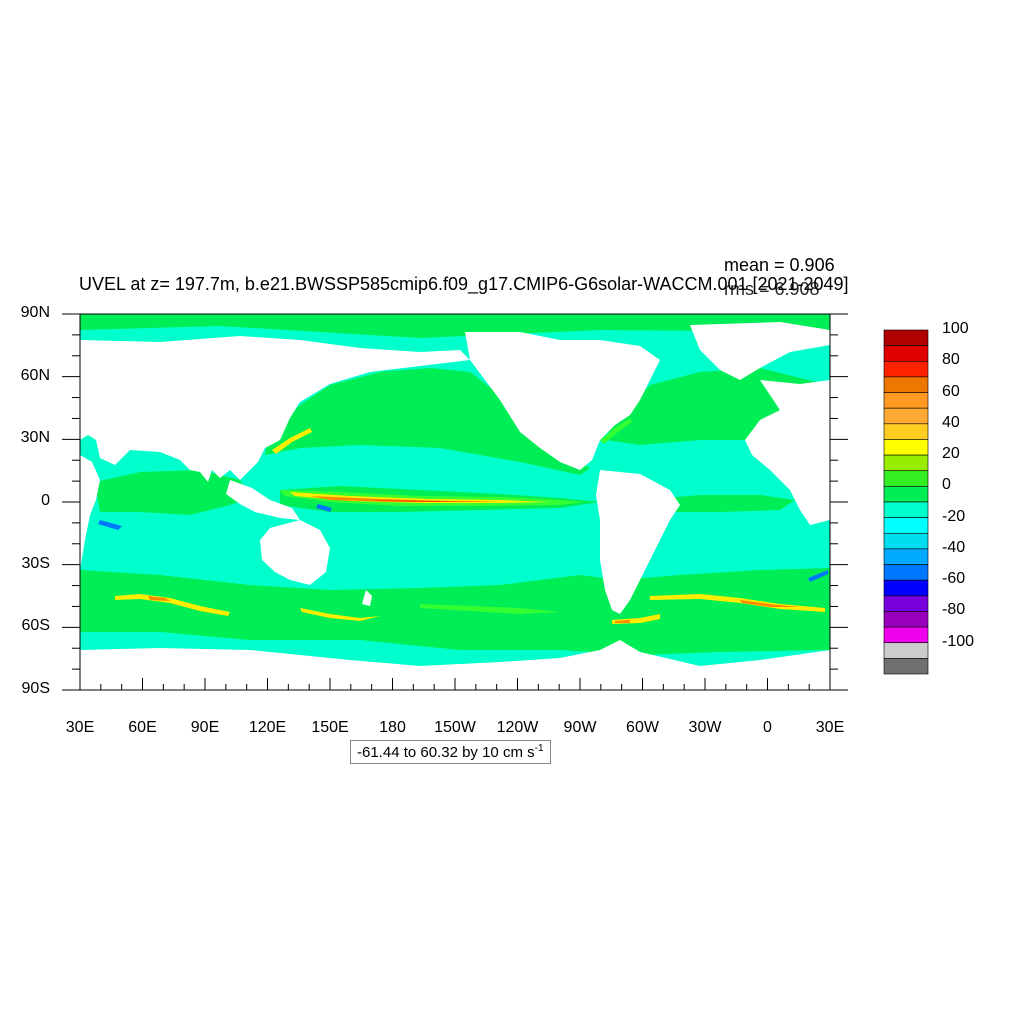 The width and height of the screenshot is (1024, 1024). I want to click on contour-range-unit-exponent: -1, so click(539, 748).